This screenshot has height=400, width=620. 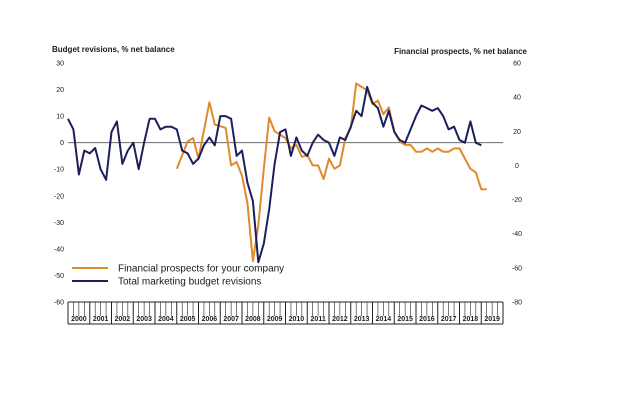 What do you see at coordinates (297, 319) in the screenshot?
I see `year-label: 2010` at bounding box center [297, 319].